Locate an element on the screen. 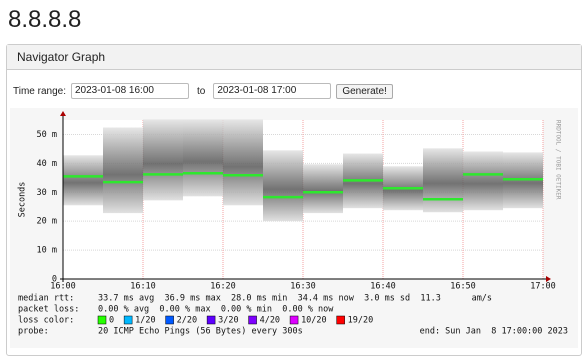 The image size is (588, 360). y-axis-label: Seconds is located at coordinates (23, 200).